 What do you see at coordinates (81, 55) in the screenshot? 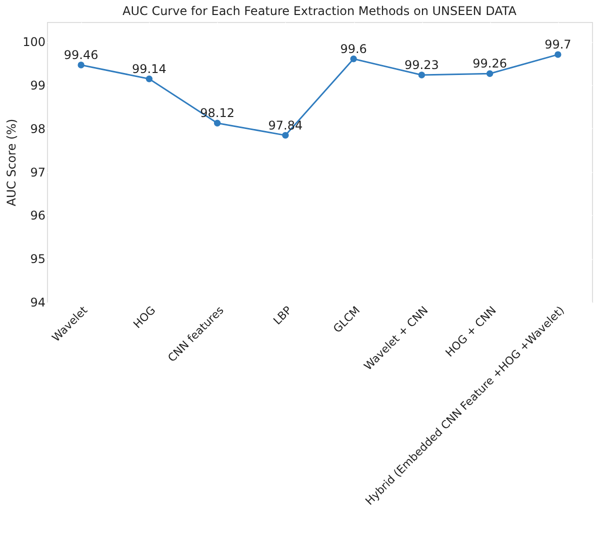
I see `data-label: 99.46` at bounding box center [81, 55].